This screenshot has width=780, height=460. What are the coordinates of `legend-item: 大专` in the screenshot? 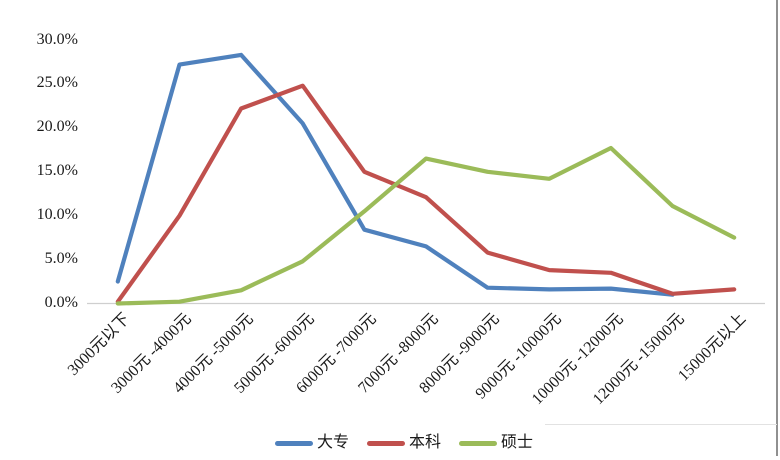 It's located at (311, 442).